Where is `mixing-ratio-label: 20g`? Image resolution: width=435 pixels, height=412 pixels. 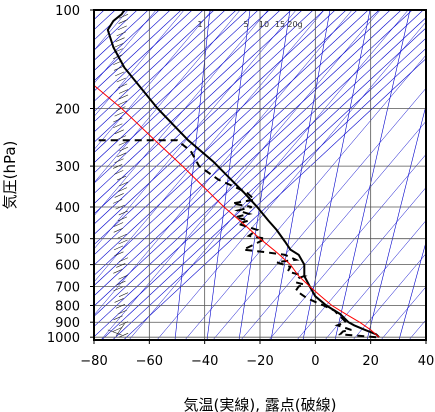 mixing-ratio-label: 20g is located at coordinates (294, 24).